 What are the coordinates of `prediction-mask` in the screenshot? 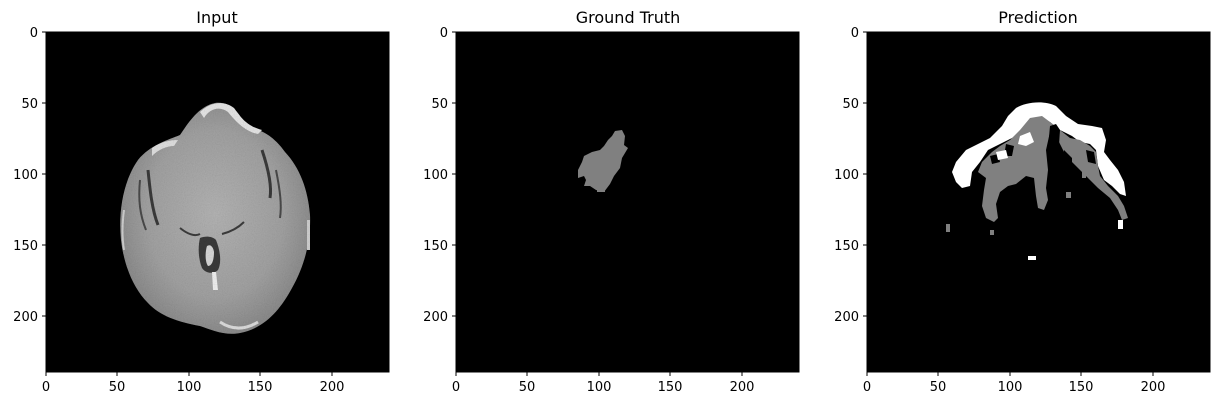 It's located at (1037, 181).